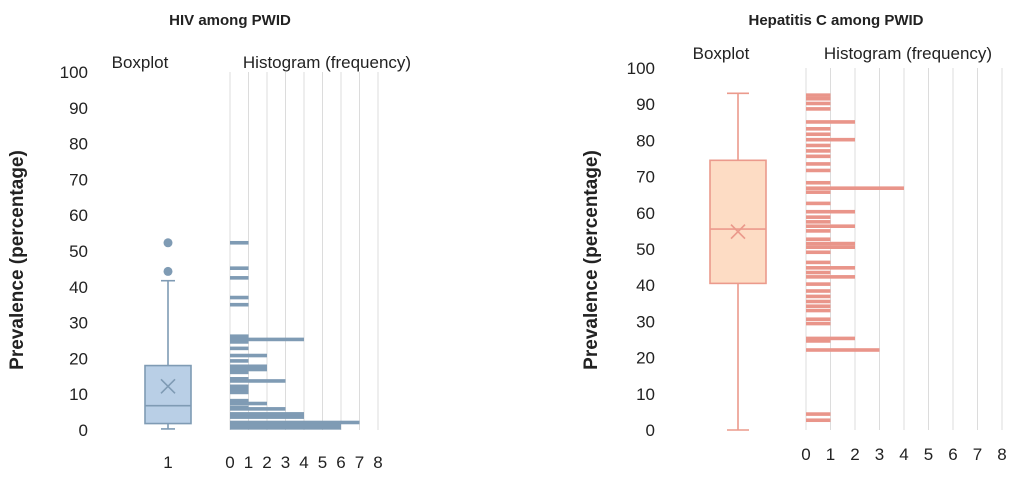 The height and width of the screenshot is (478, 1021). Describe the element at coordinates (377, 462) in the screenshot. I see `hiv-hist-x-tick-label: 8` at that location.